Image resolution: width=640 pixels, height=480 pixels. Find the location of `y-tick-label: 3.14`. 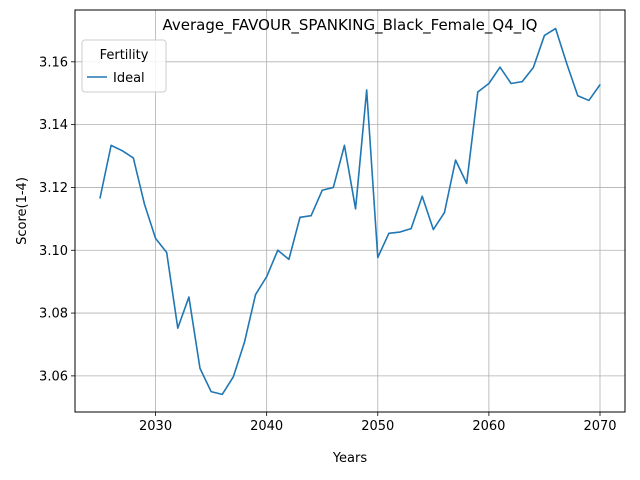

y-tick-label: 3.14 is located at coordinates (53, 125).